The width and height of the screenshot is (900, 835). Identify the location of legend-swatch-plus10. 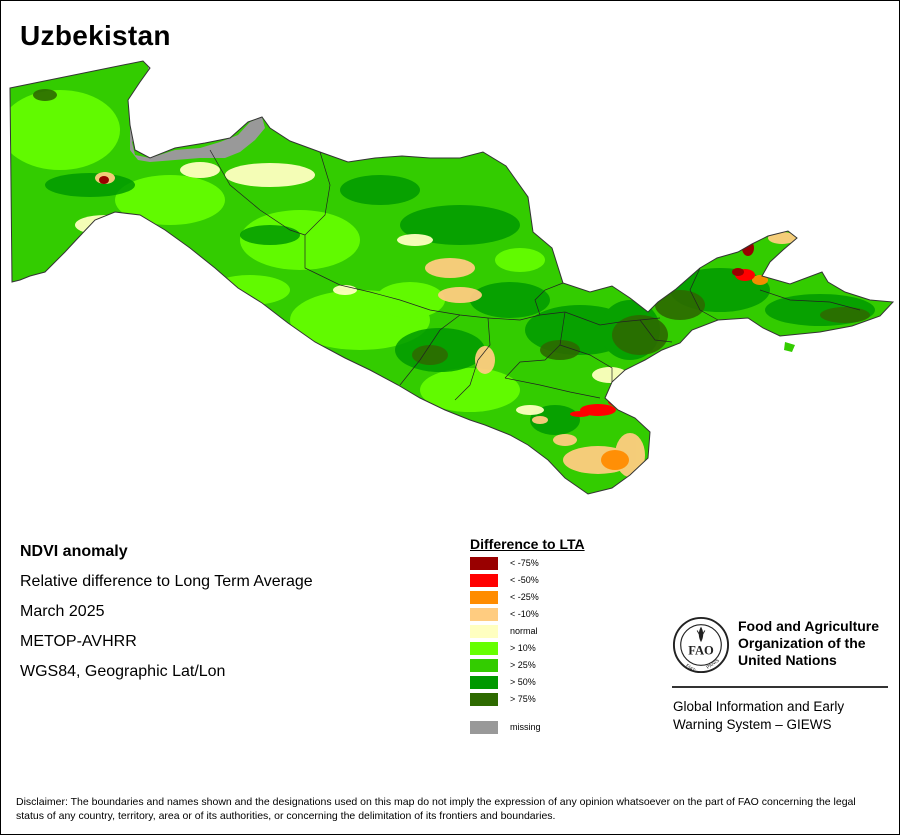
(484, 648).